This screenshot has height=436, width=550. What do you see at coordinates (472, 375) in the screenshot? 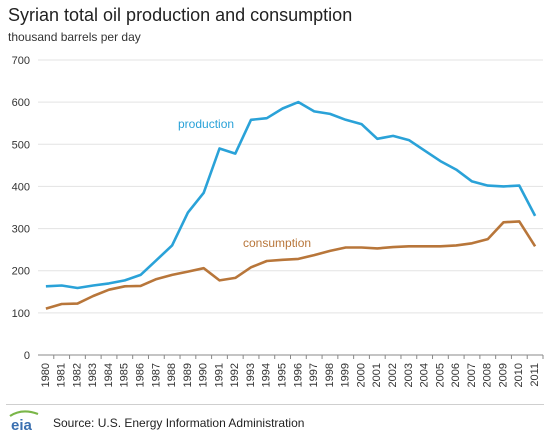
I see `x-tick-label: 2007` at bounding box center [472, 375].